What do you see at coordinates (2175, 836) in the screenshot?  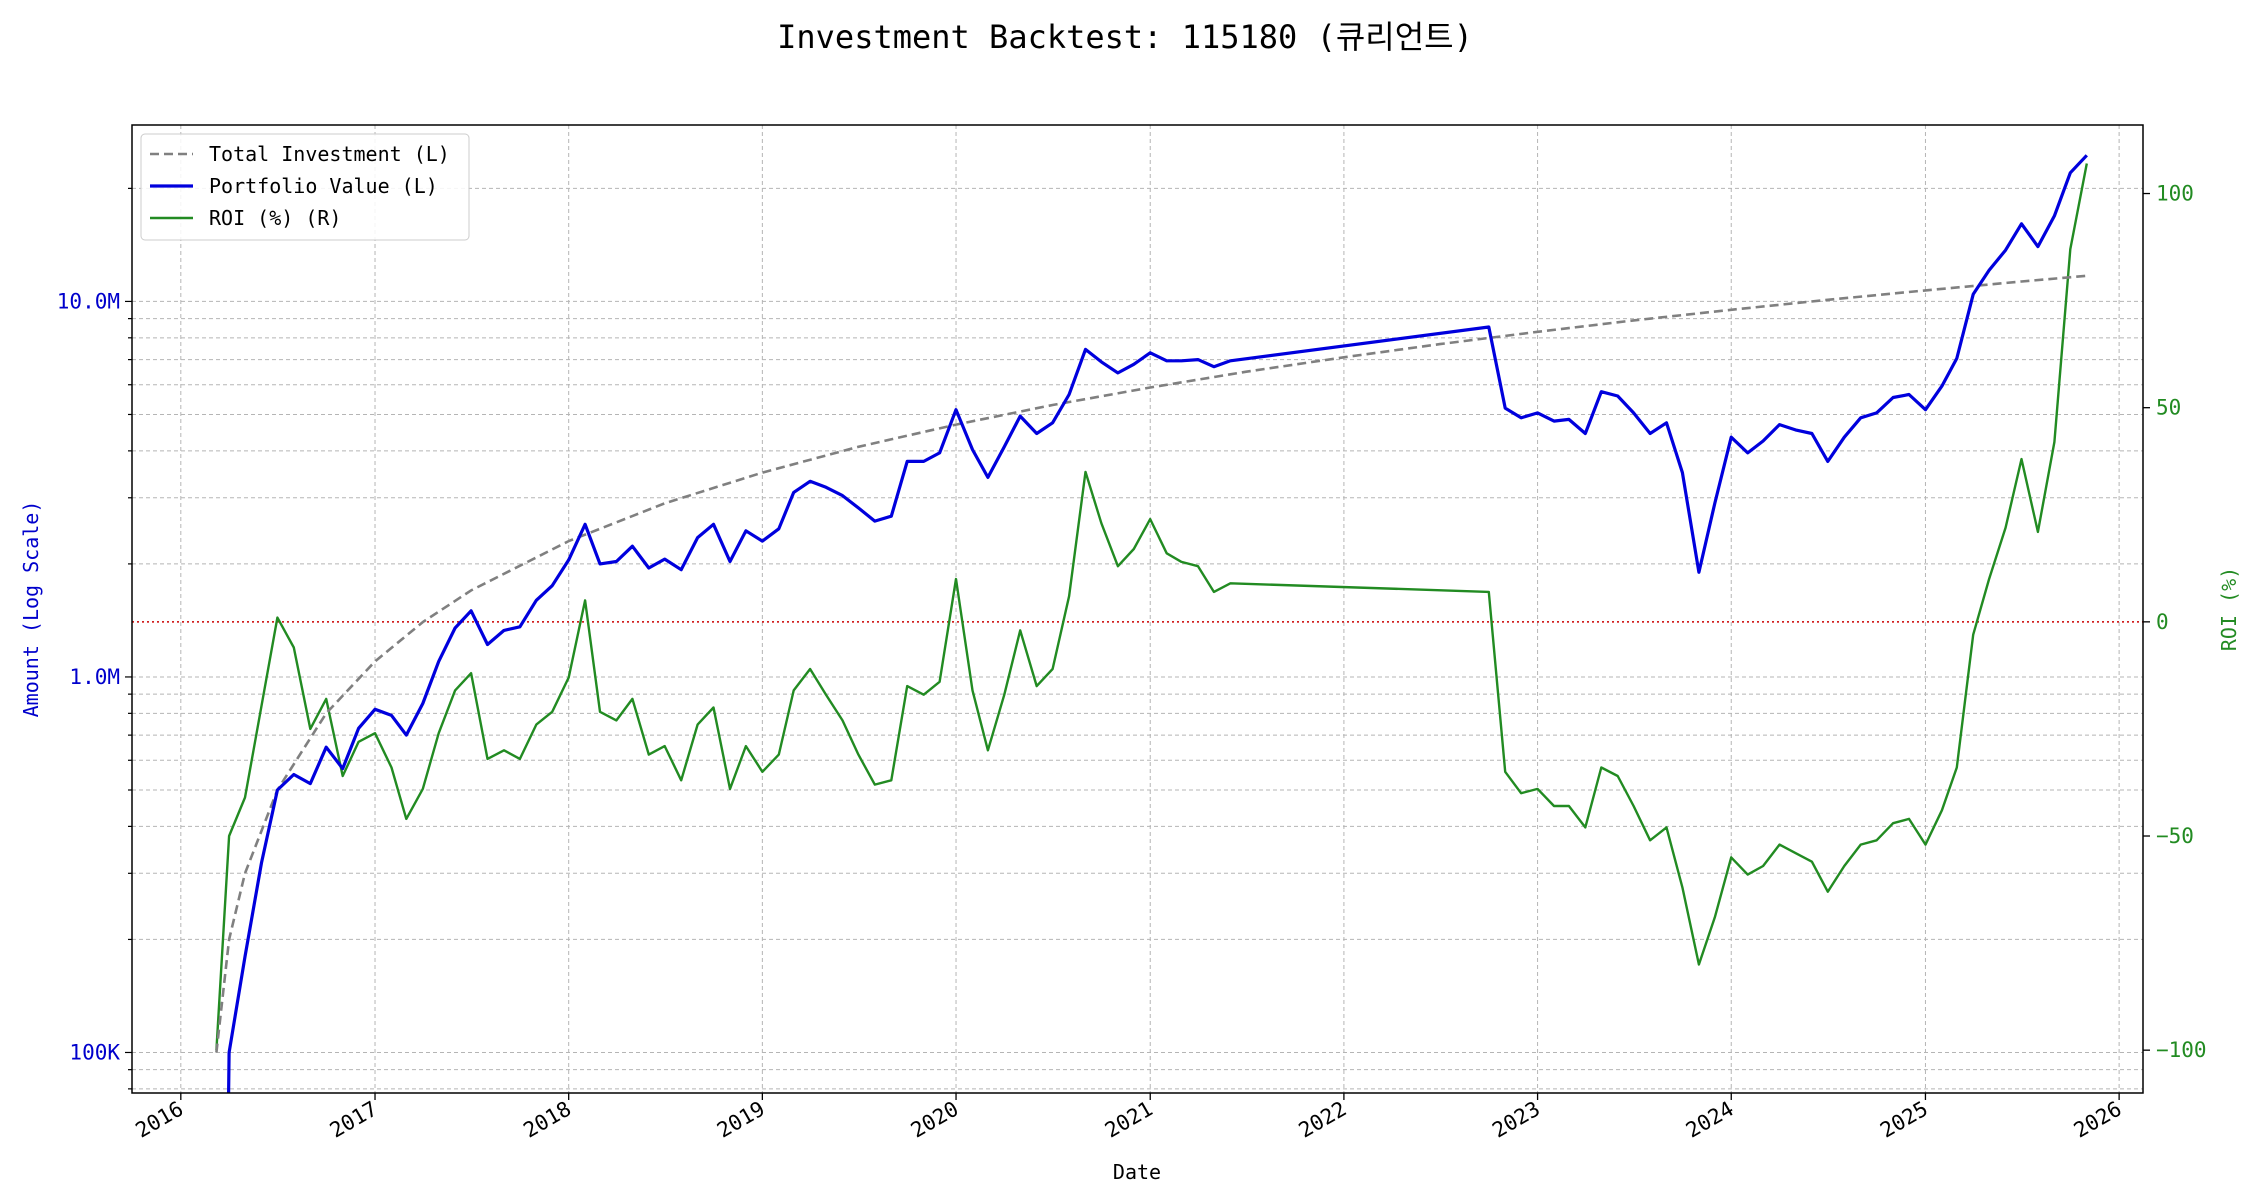 I see `y-right-tick-label--50: −50` at bounding box center [2175, 836].